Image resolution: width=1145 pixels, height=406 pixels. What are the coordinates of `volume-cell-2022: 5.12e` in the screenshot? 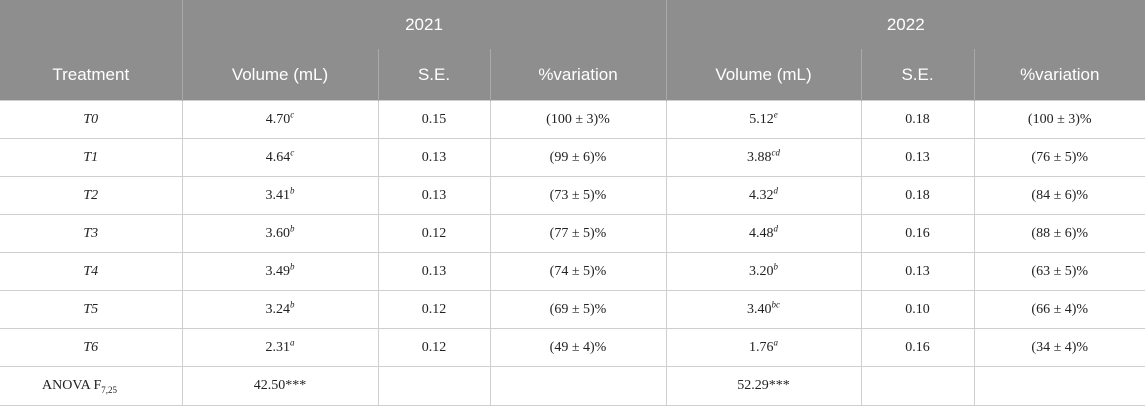 It's located at (763, 119).